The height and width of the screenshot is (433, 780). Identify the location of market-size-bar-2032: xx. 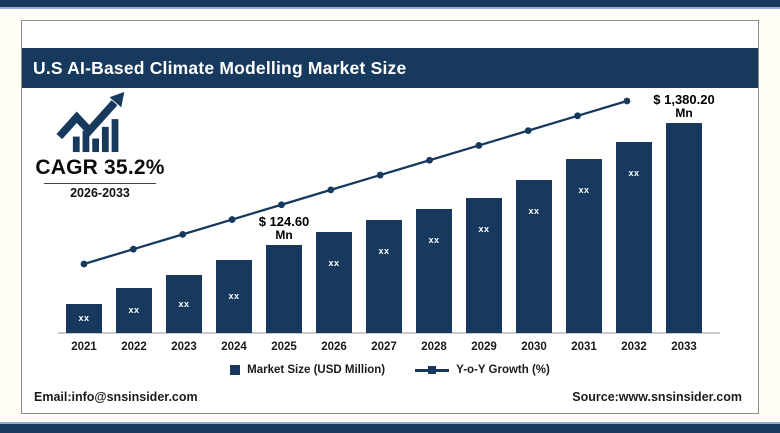
(634, 237).